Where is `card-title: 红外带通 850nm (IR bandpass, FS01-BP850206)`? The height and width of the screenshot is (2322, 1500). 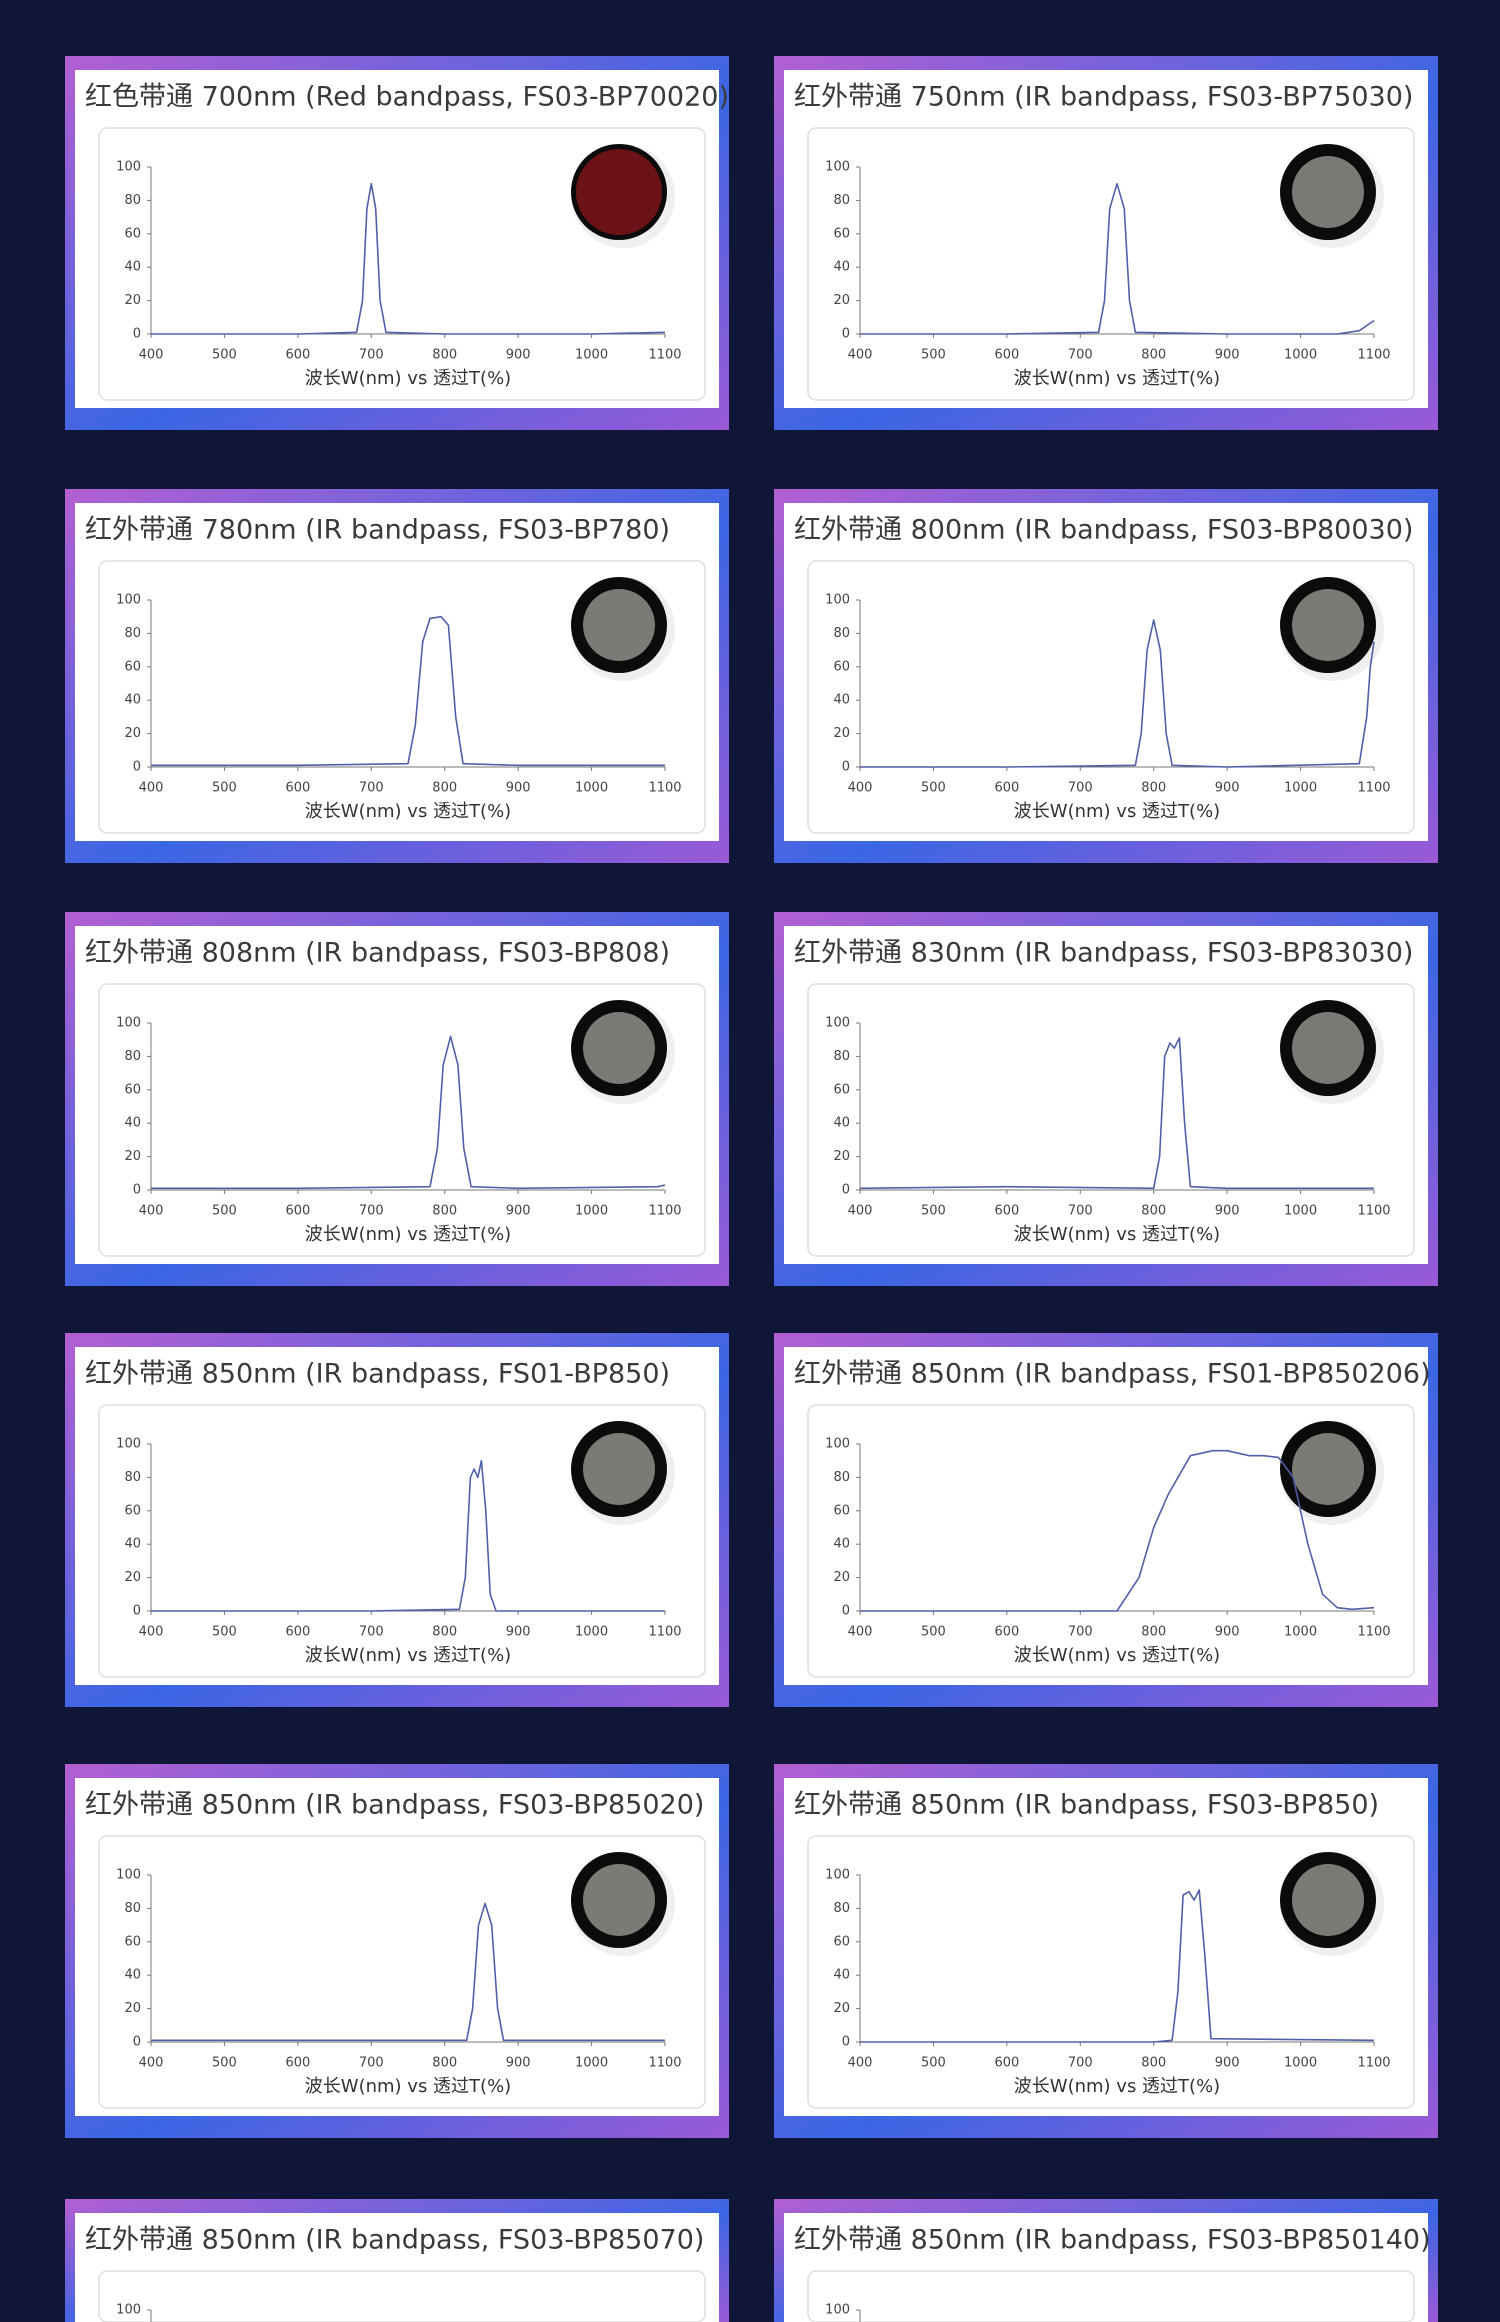
card-title: 红外带通 850nm (IR bandpass, FS01-BP850206) is located at coordinates (1112, 1374).